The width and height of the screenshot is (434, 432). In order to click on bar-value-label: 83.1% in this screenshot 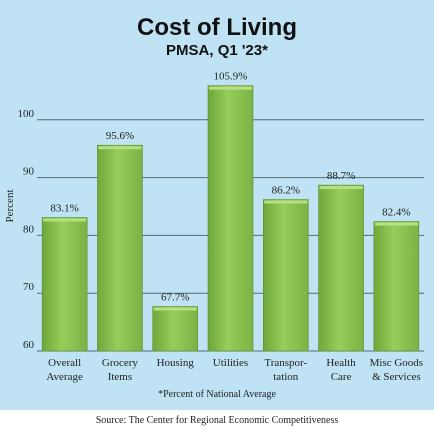, I will do `click(64, 208)`.